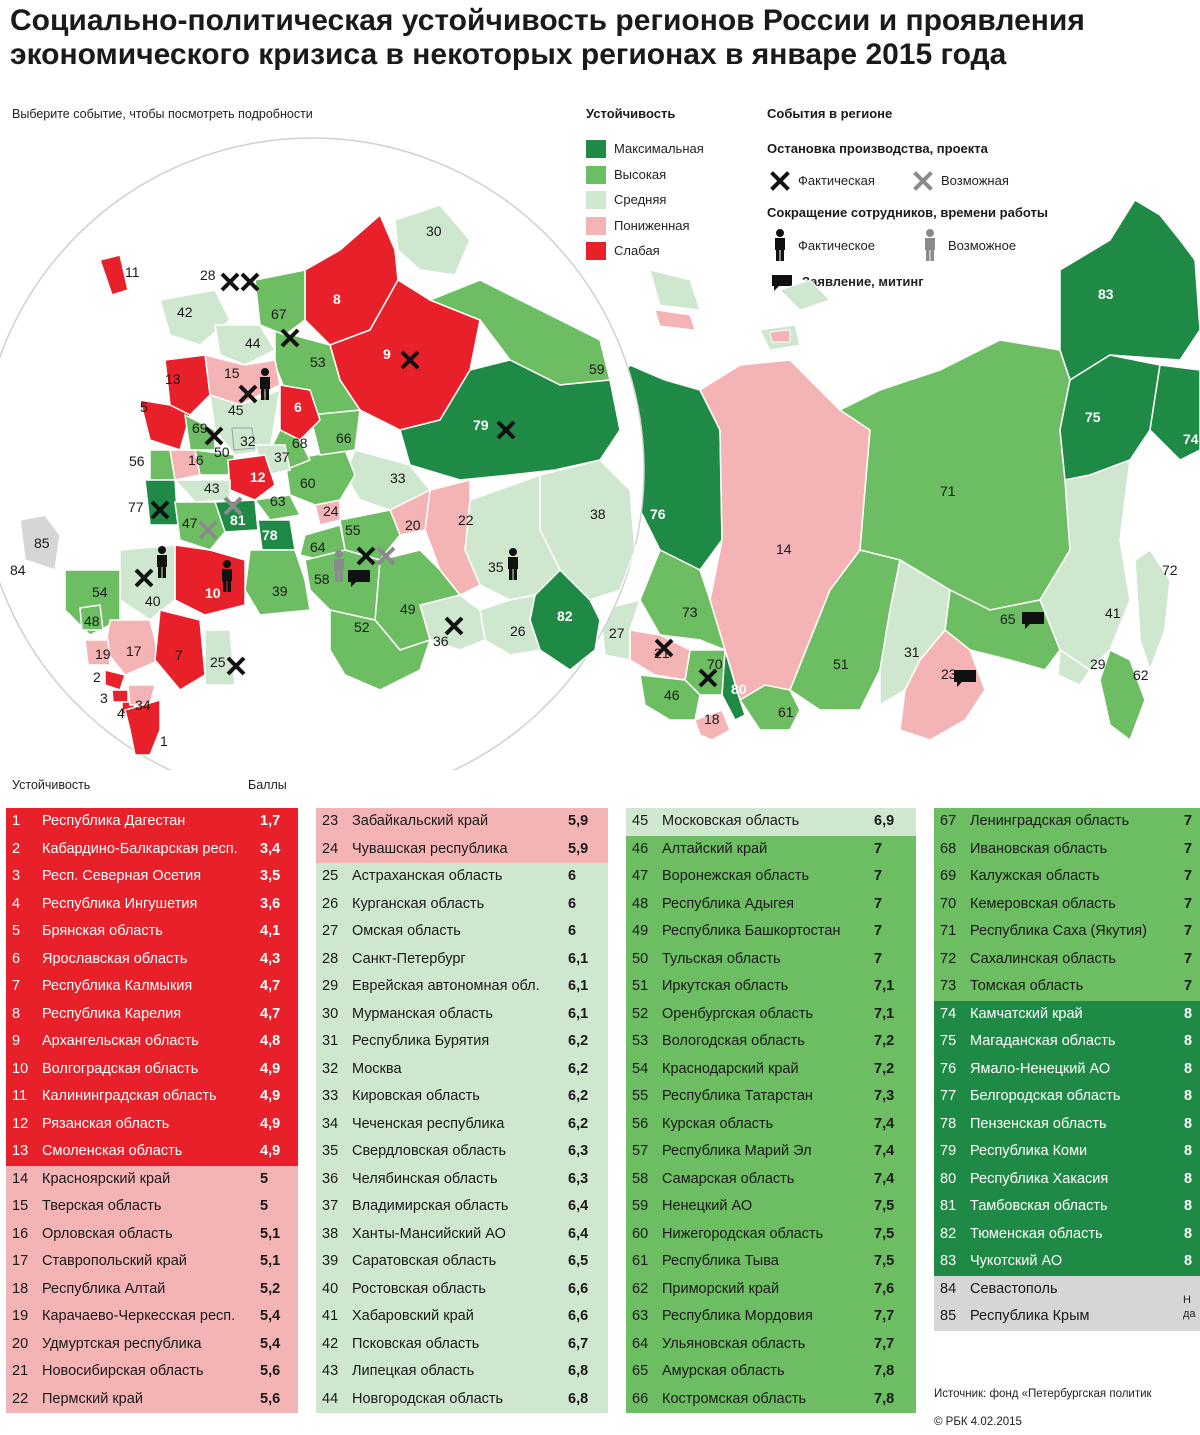 This screenshot has width=1200, height=1435. I want to click on table-row: 5 Брянская область 4,1, so click(152, 932).